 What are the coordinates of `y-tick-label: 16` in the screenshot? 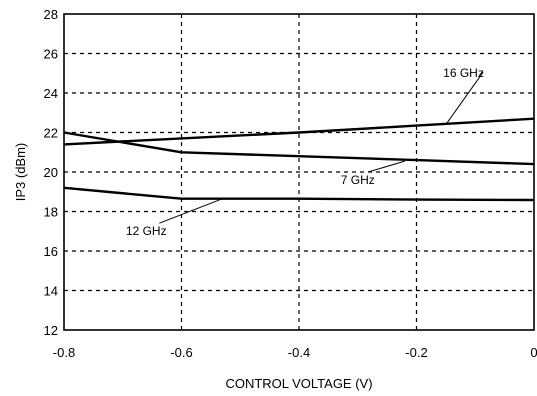 It's located at (51, 251).